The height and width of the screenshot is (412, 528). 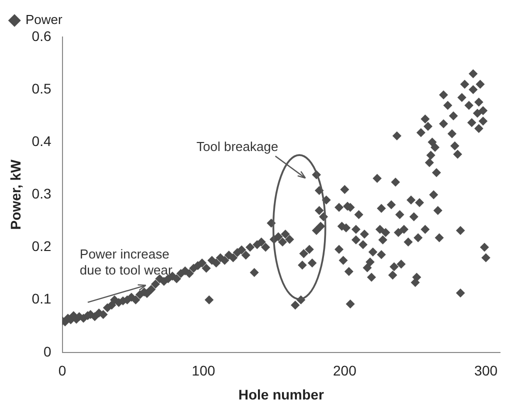 What do you see at coordinates (47, 351) in the screenshot?
I see `y-tick-label: 0` at bounding box center [47, 351].